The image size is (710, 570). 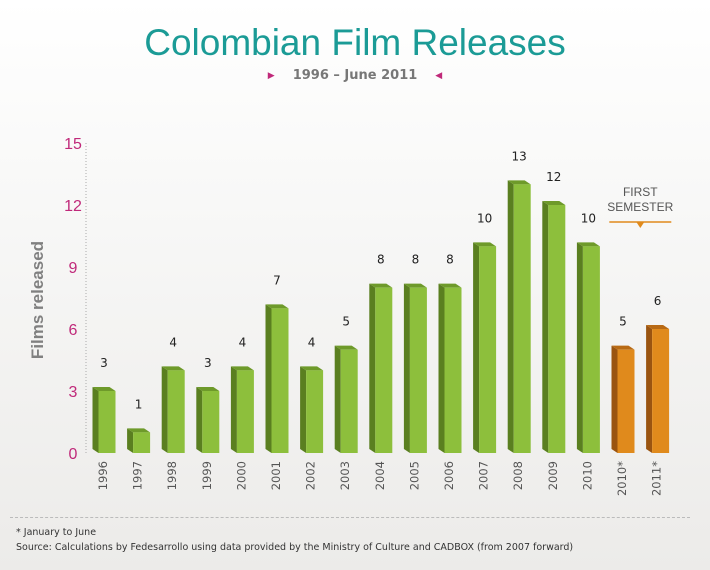 What do you see at coordinates (345, 475) in the screenshot?
I see `x-tick-label: 2003` at bounding box center [345, 475].